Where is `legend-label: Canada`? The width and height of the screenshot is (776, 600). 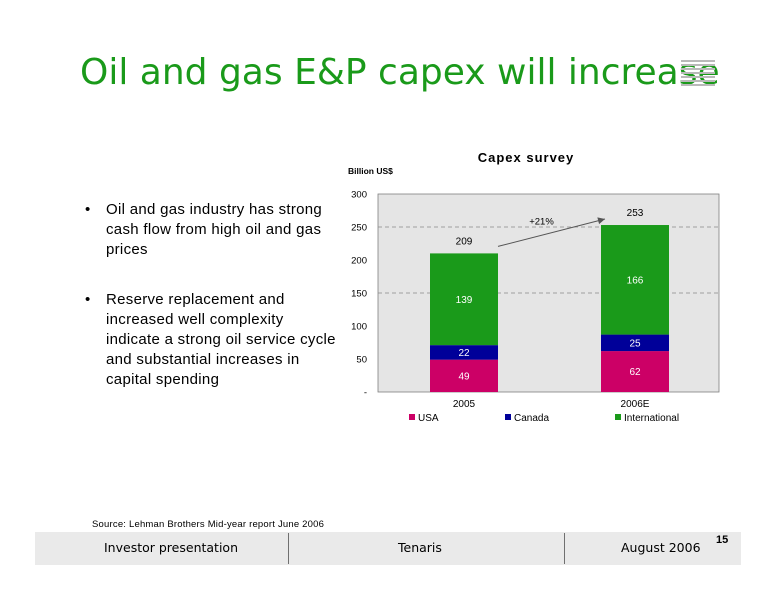
legend-label: Canada is located at coordinates (531, 418).